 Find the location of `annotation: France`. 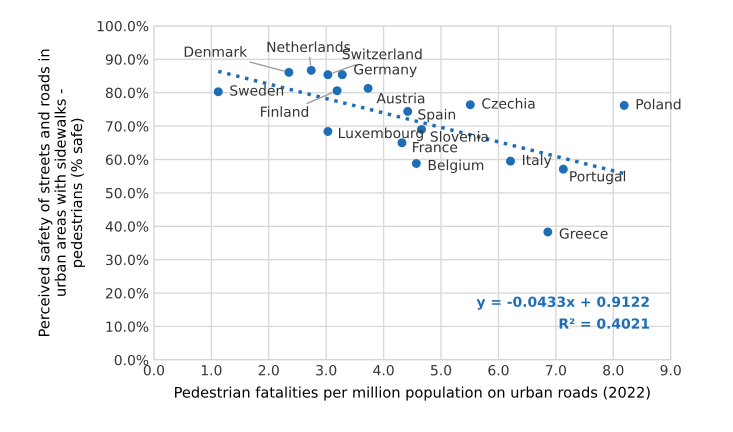

annotation: France is located at coordinates (435, 147).